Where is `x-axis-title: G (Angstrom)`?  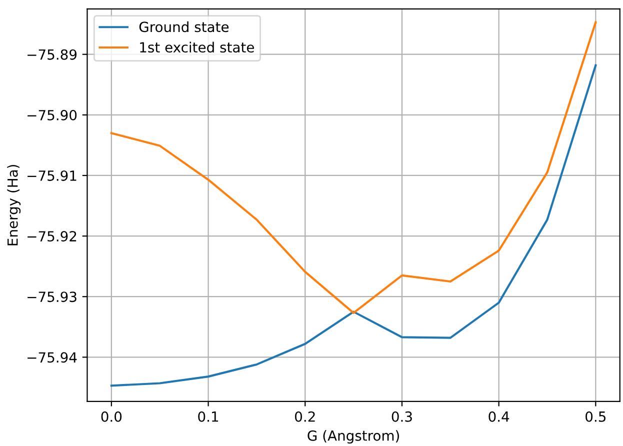 x-axis-title: G (Angstrom) is located at coordinates (353, 437).